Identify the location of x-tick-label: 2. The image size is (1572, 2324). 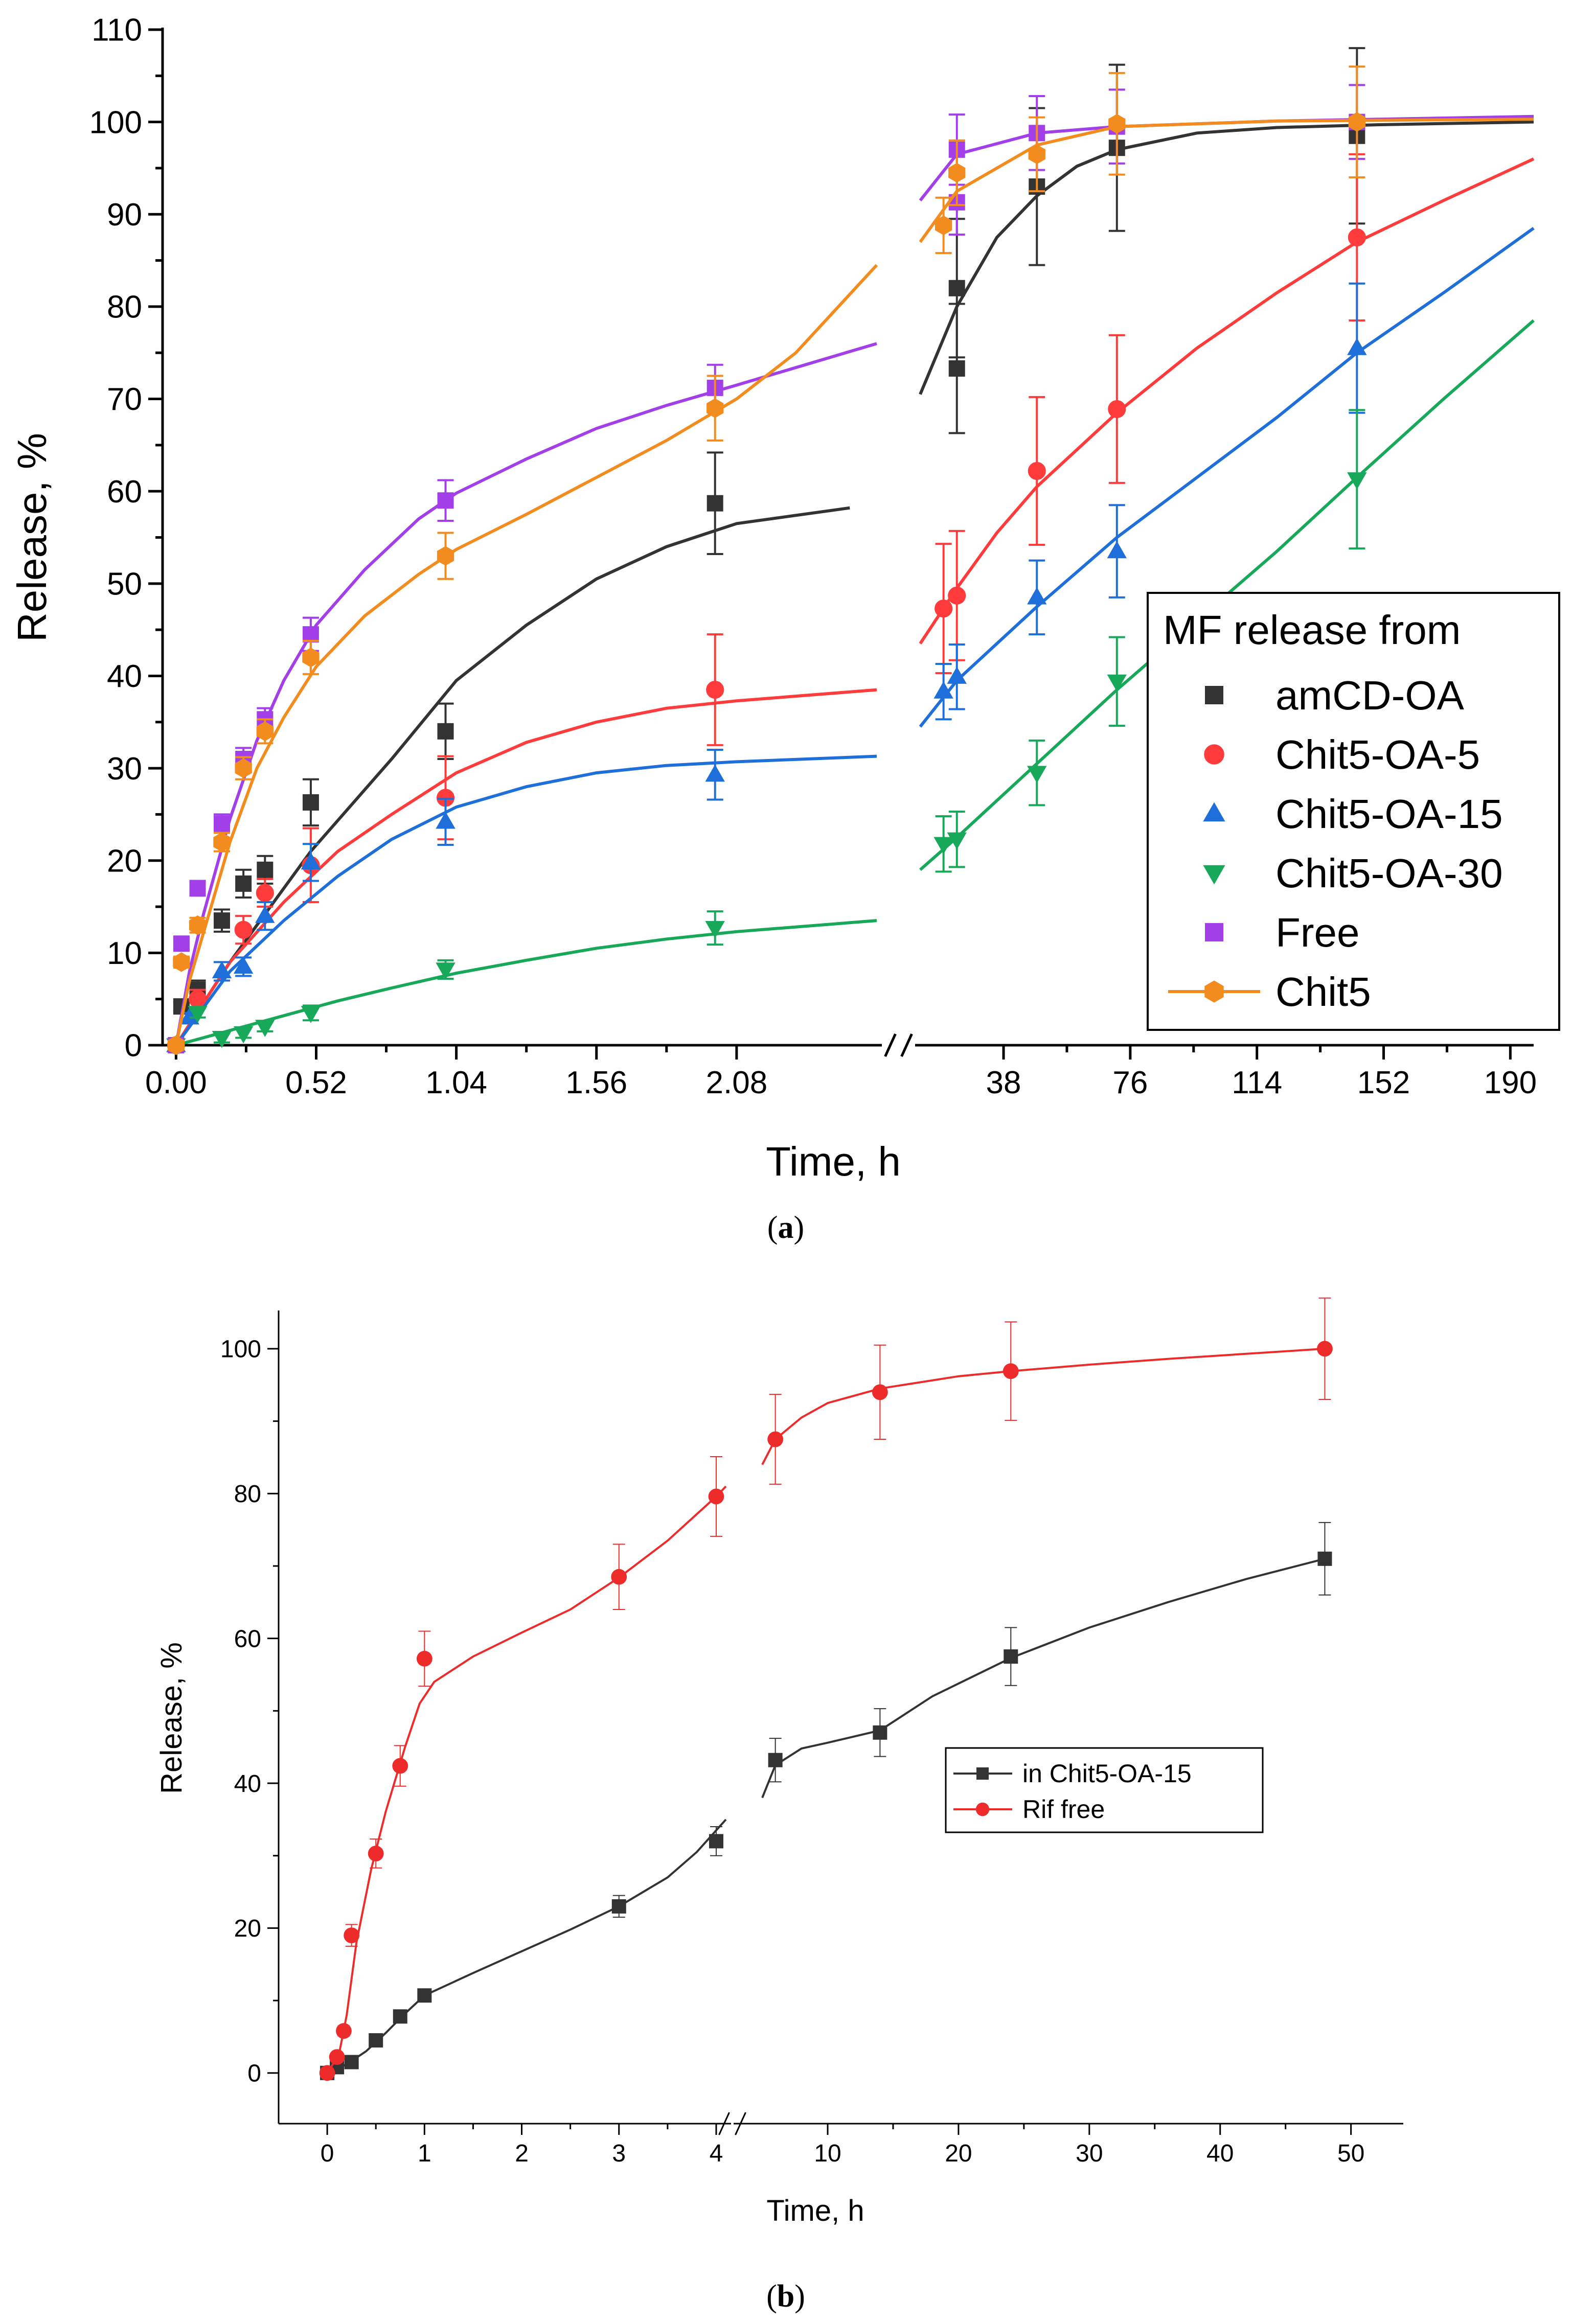
(522, 2153).